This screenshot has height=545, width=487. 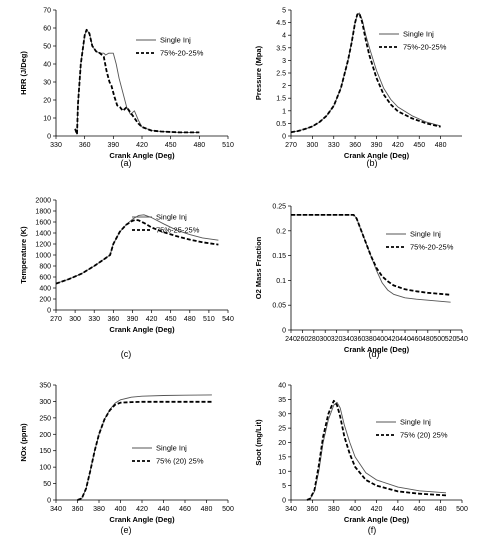 What do you see at coordinates (281, 48) in the screenshot?
I see `y-tick-label: 3.5` at bounding box center [281, 48].